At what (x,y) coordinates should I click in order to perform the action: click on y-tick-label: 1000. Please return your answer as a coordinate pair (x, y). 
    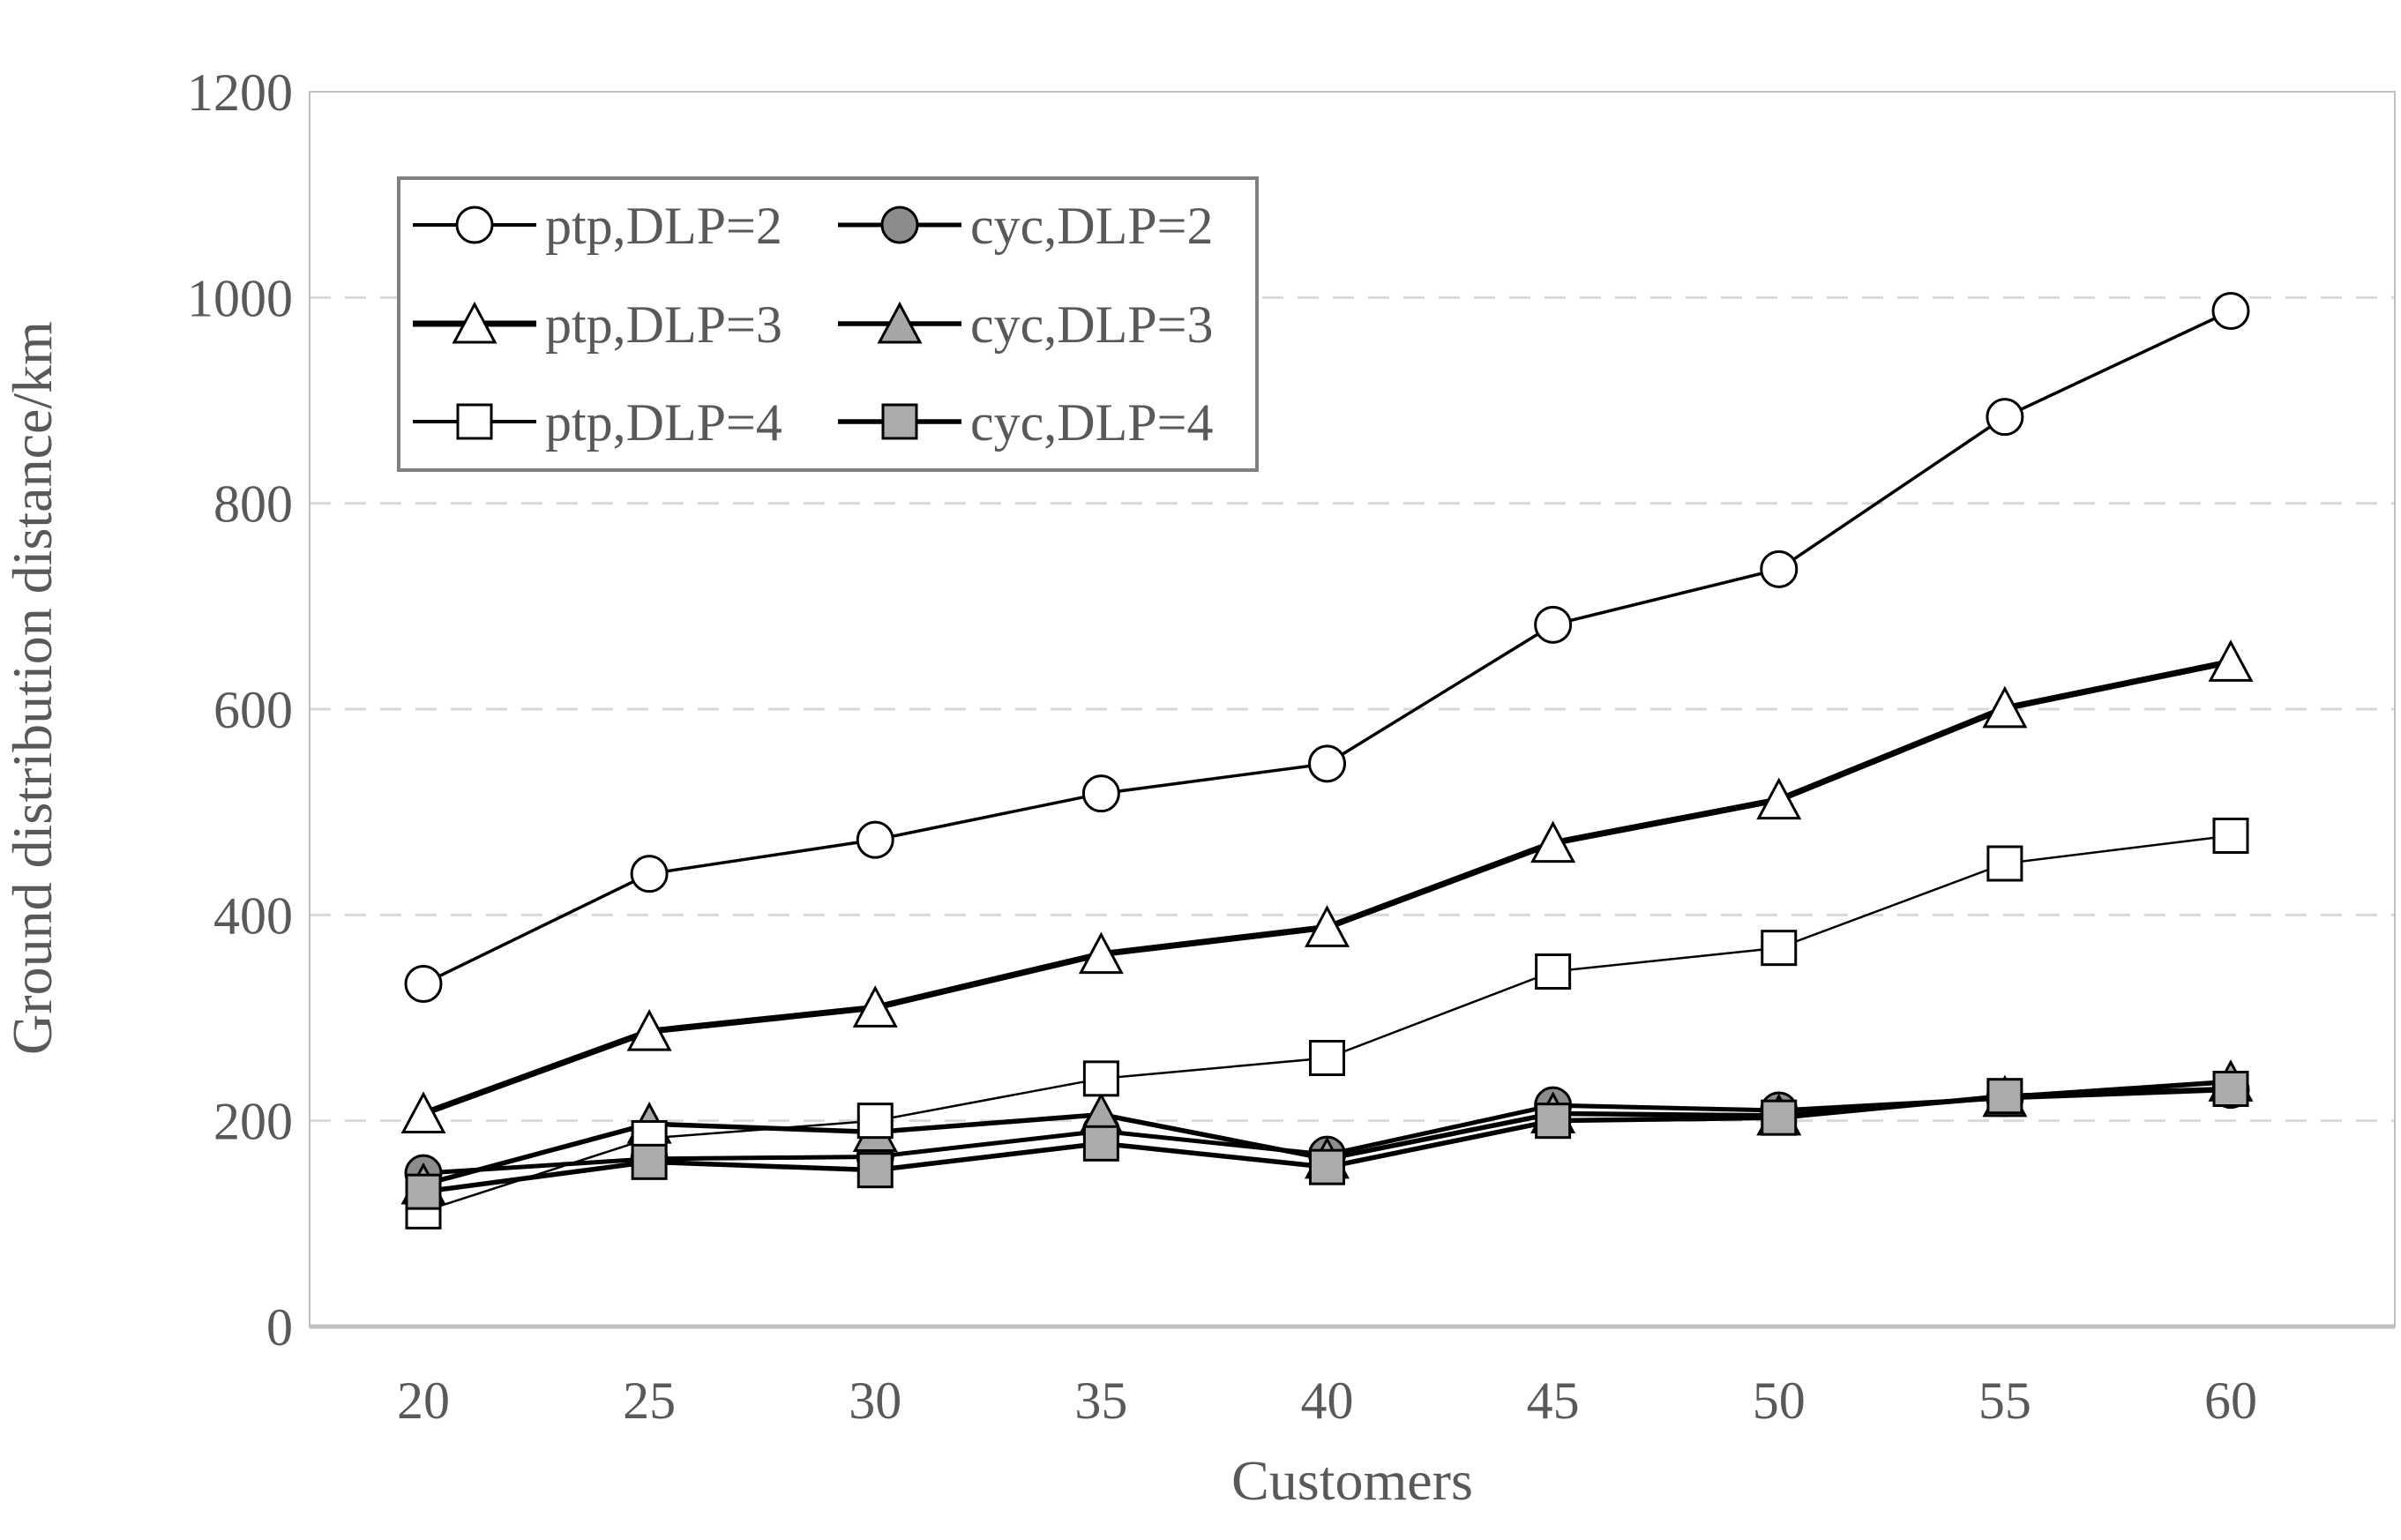
    Looking at the image, I should click on (240, 298).